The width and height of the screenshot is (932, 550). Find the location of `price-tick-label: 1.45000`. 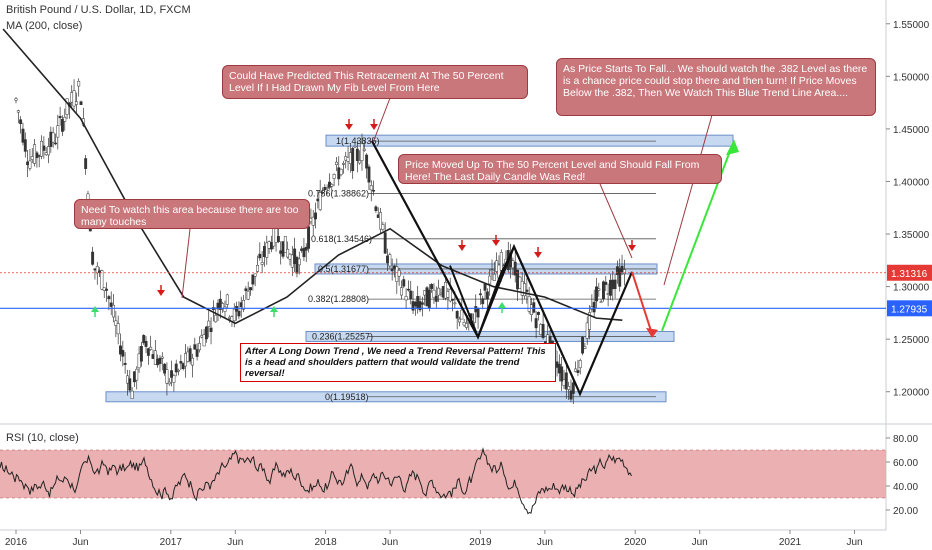

price-tick-label: 1.45000 is located at coordinates (911, 130).